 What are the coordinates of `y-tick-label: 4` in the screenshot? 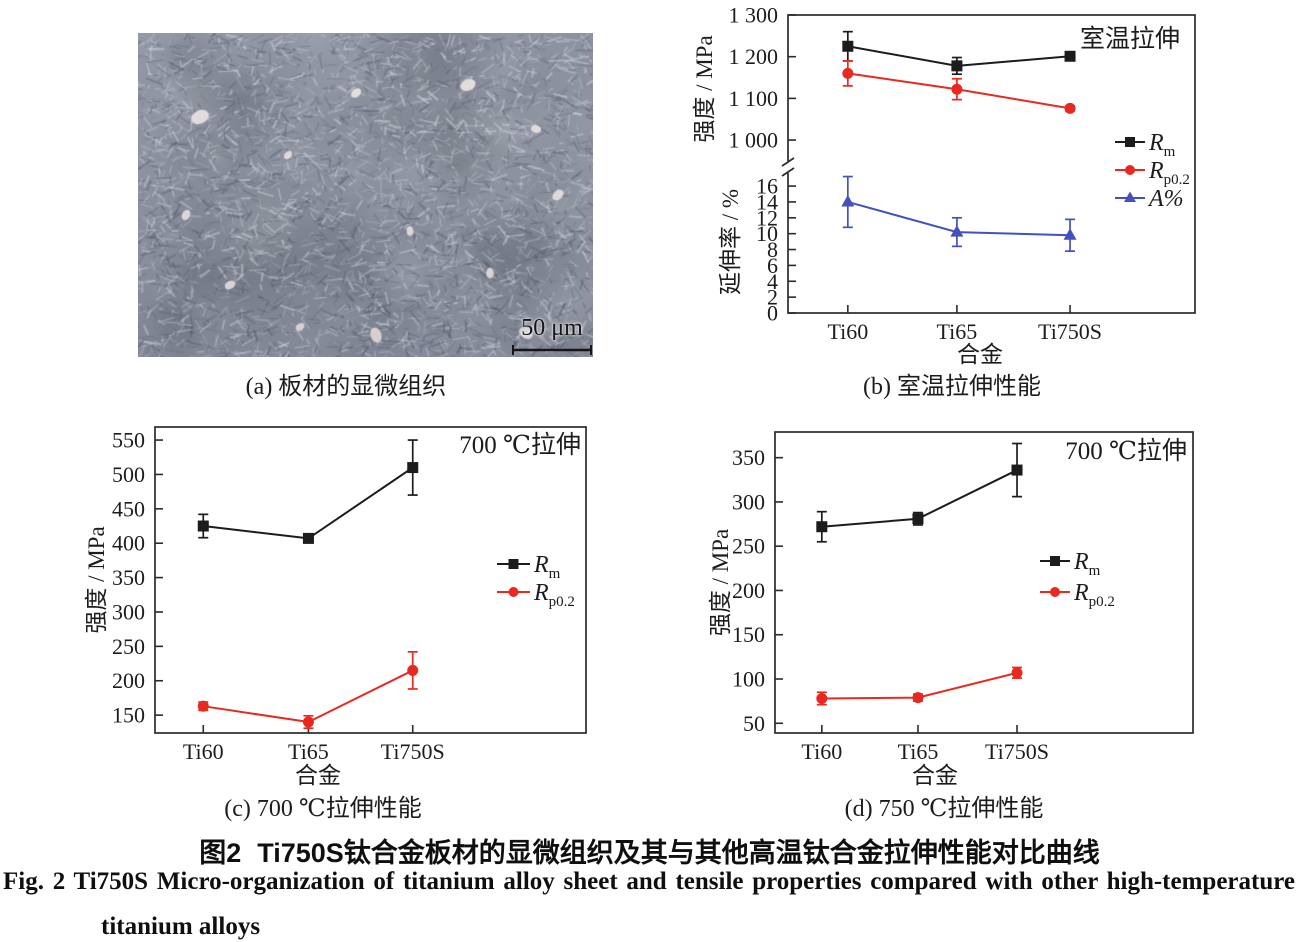 It's located at (772, 281).